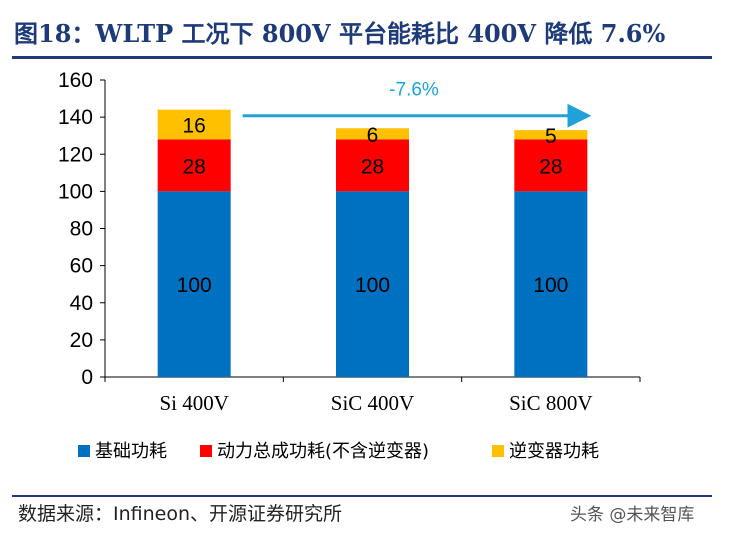 The width and height of the screenshot is (729, 535). Describe the element at coordinates (550, 403) in the screenshot. I see `x-category-label: SiC 800V` at that location.